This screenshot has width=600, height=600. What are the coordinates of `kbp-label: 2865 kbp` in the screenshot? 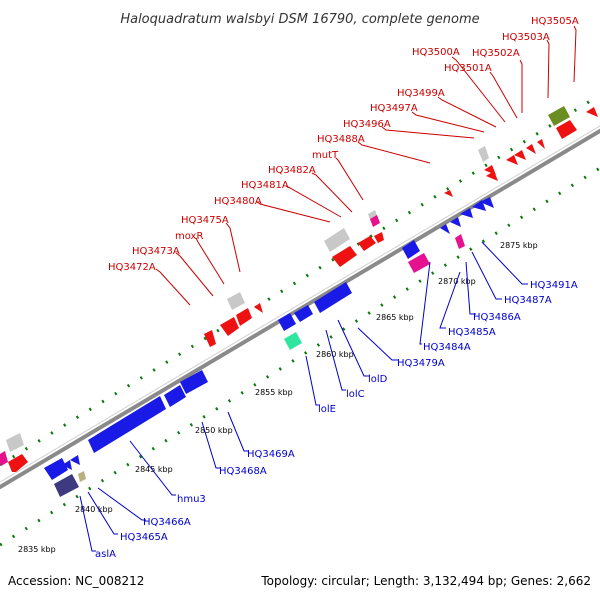 It's located at (395, 317).